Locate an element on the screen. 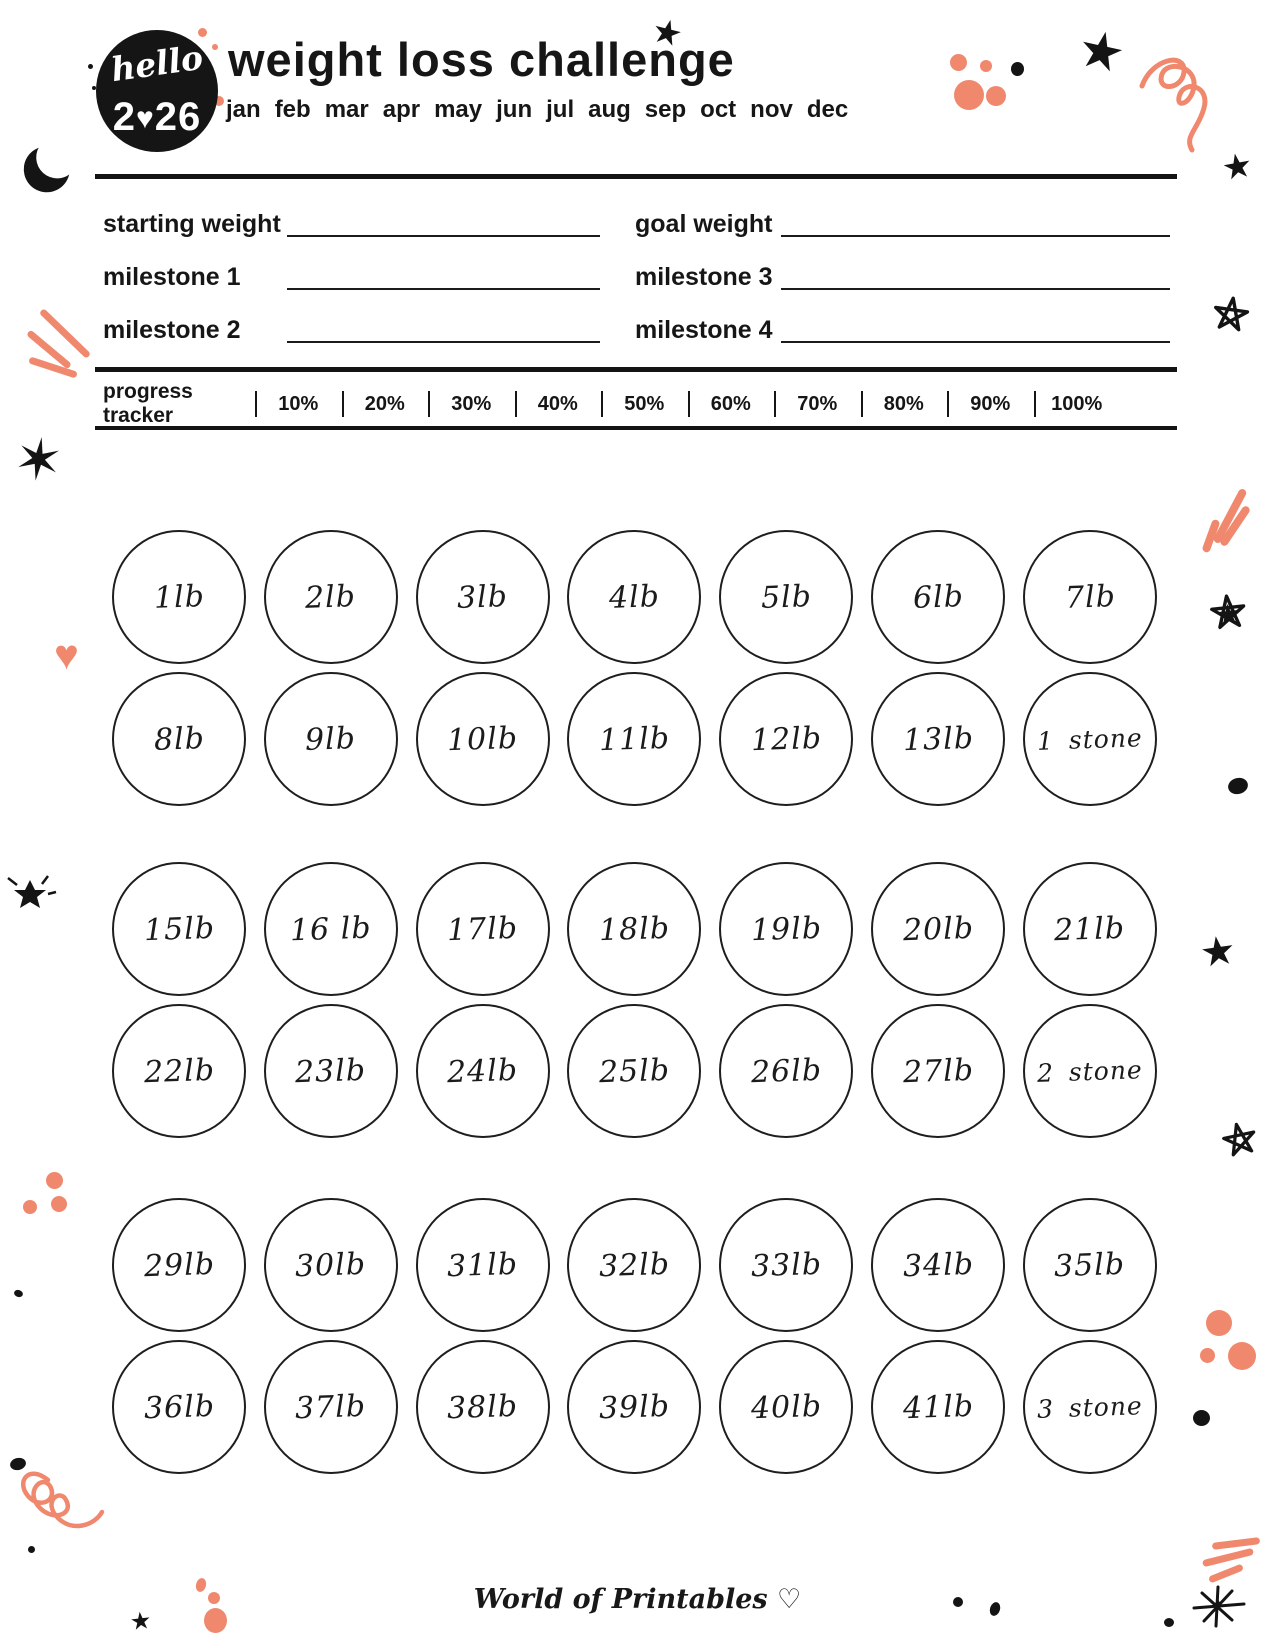 This screenshot has height=1650, width=1275. coral-squiggle-icon is located at coordinates (1180, 105).